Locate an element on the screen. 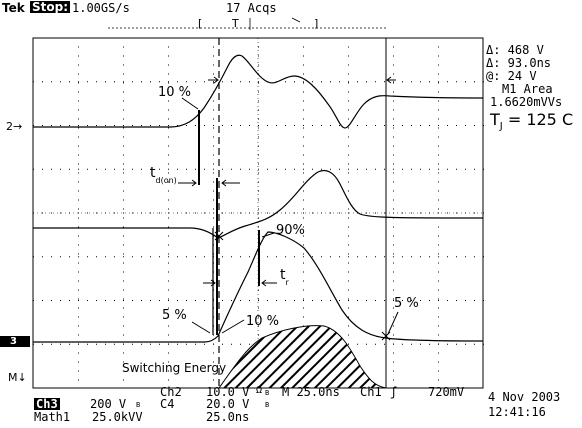 The width and height of the screenshot is (582, 428). switching-energy-label: Switching Energy is located at coordinates (174, 368).